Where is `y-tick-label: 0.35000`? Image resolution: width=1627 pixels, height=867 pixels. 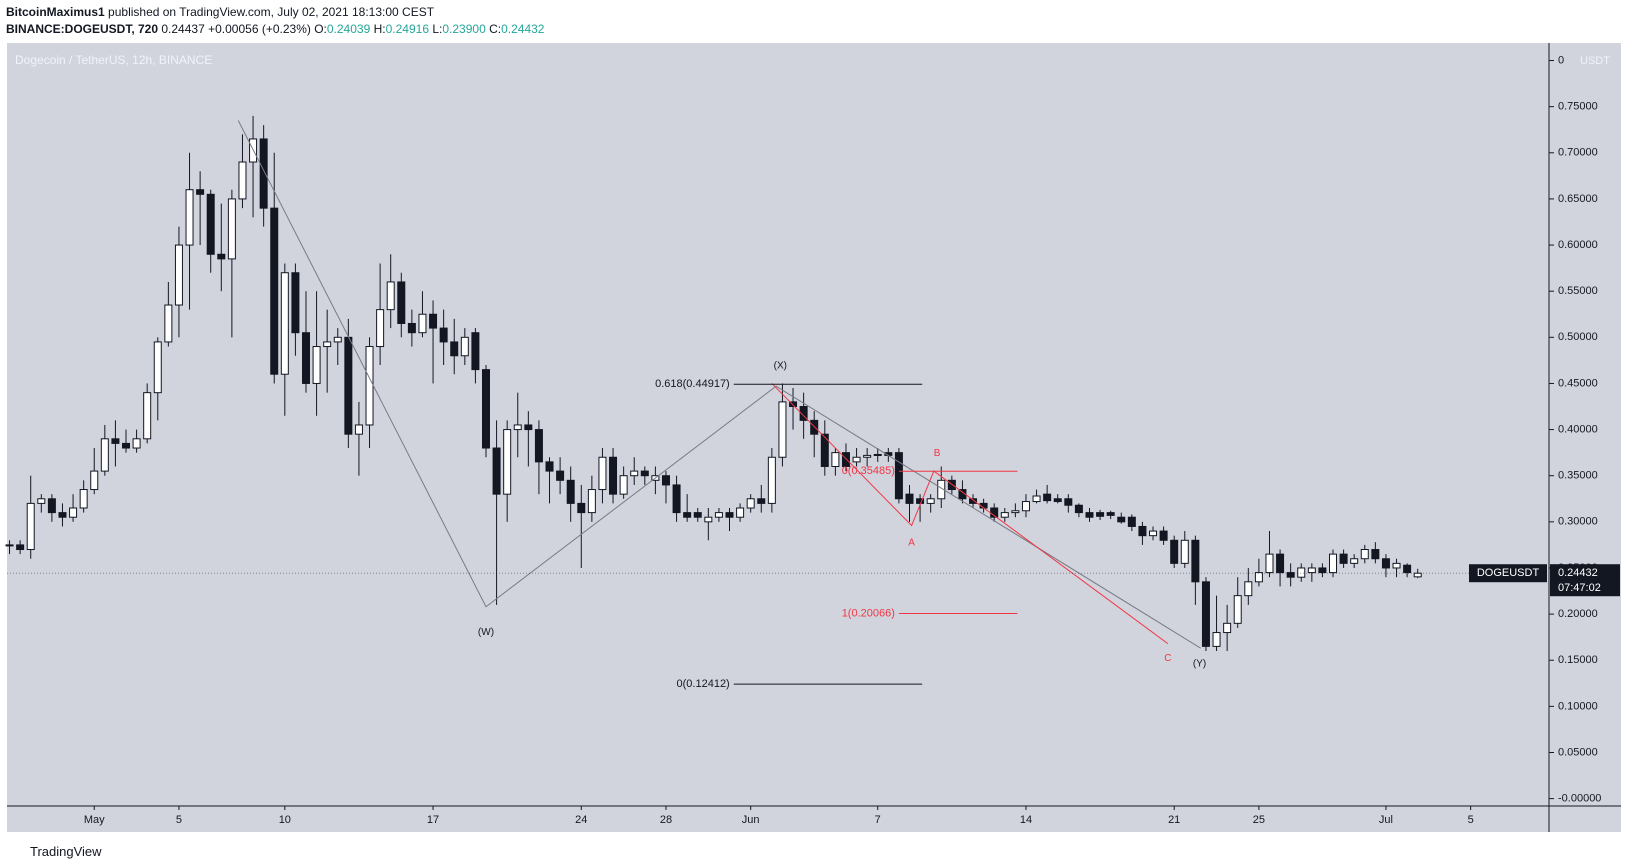
y-tick-label: 0.35000 is located at coordinates (1578, 476).